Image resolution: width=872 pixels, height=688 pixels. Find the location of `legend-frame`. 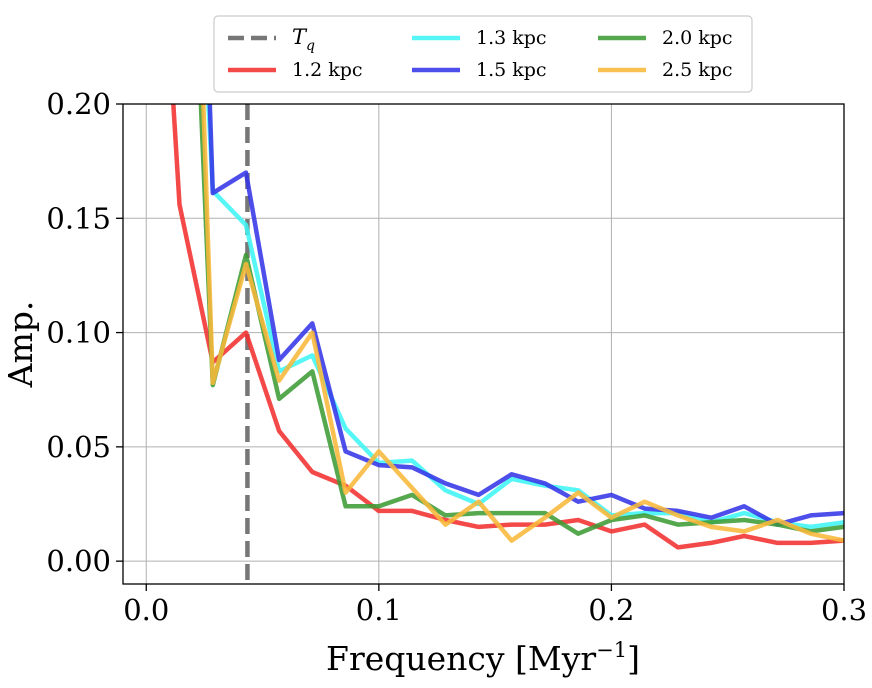

legend-frame is located at coordinates (483, 54).